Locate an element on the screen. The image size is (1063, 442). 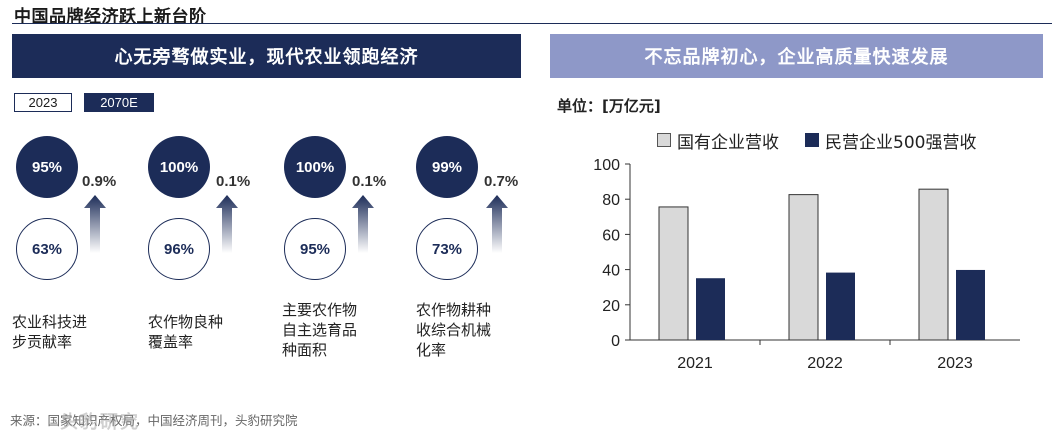
metric-label-line: 覆盖率 is located at coordinates (171, 342).